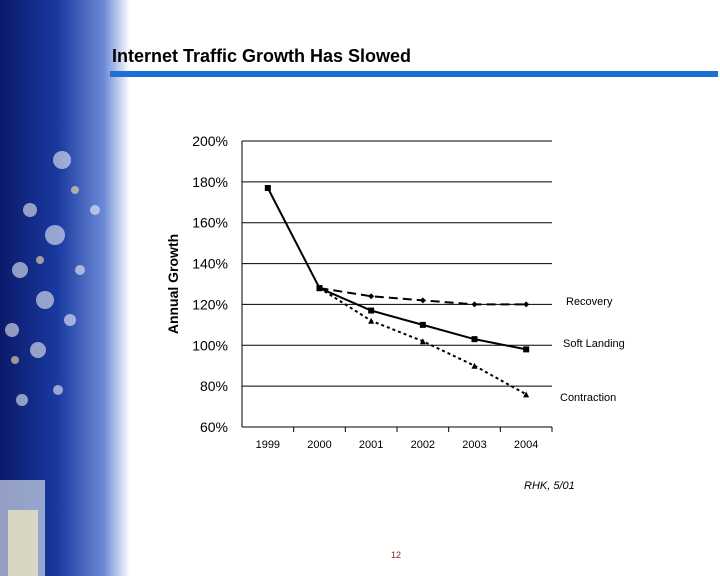 The width and height of the screenshot is (720, 576). Describe the element at coordinates (474, 445) in the screenshot. I see `x-tick-label: 2003` at that location.